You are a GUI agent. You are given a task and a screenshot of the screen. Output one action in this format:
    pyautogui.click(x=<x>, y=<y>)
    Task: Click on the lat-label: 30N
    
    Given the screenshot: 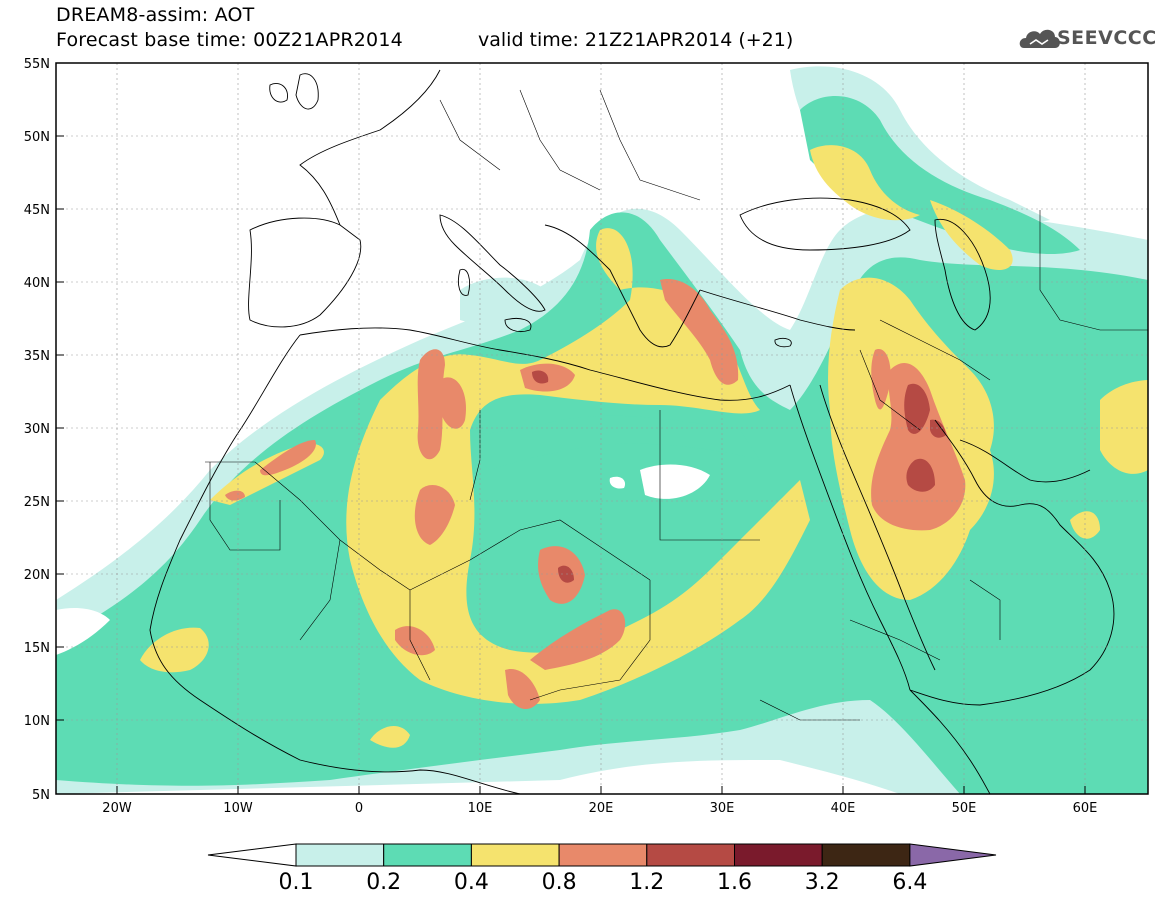 What is the action you would take?
    pyautogui.click(x=37, y=429)
    